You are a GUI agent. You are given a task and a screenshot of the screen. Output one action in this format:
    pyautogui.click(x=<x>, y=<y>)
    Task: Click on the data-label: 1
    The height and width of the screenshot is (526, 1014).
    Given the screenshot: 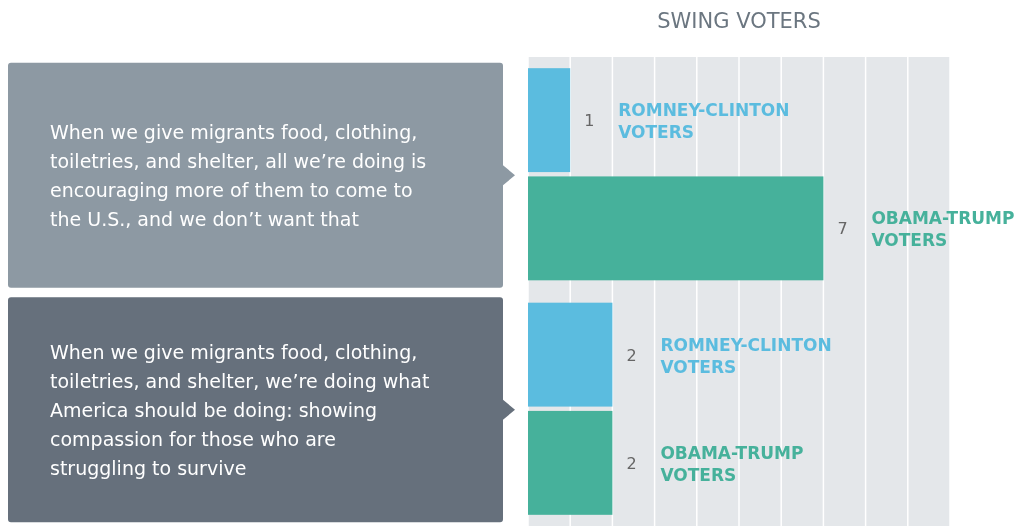 What is the action you would take?
    pyautogui.click(x=589, y=121)
    